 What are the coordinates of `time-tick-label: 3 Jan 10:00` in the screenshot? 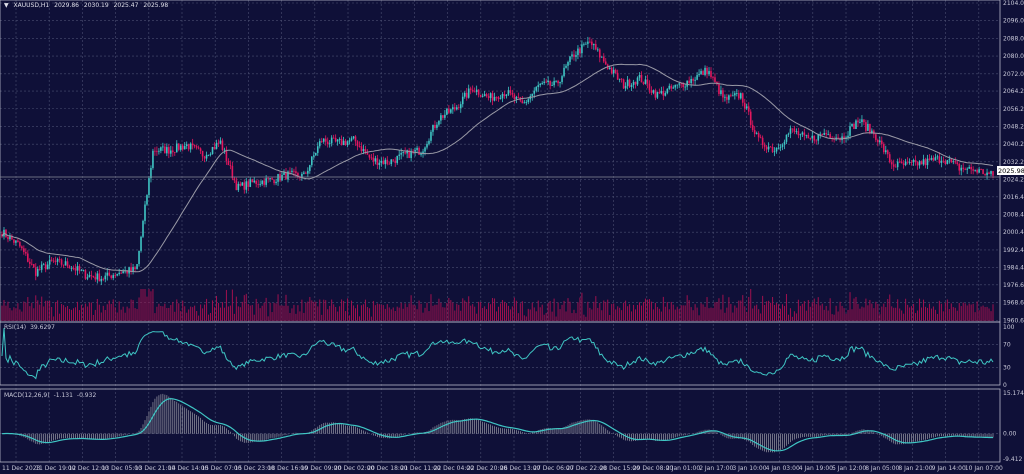 It's located at (749, 468).